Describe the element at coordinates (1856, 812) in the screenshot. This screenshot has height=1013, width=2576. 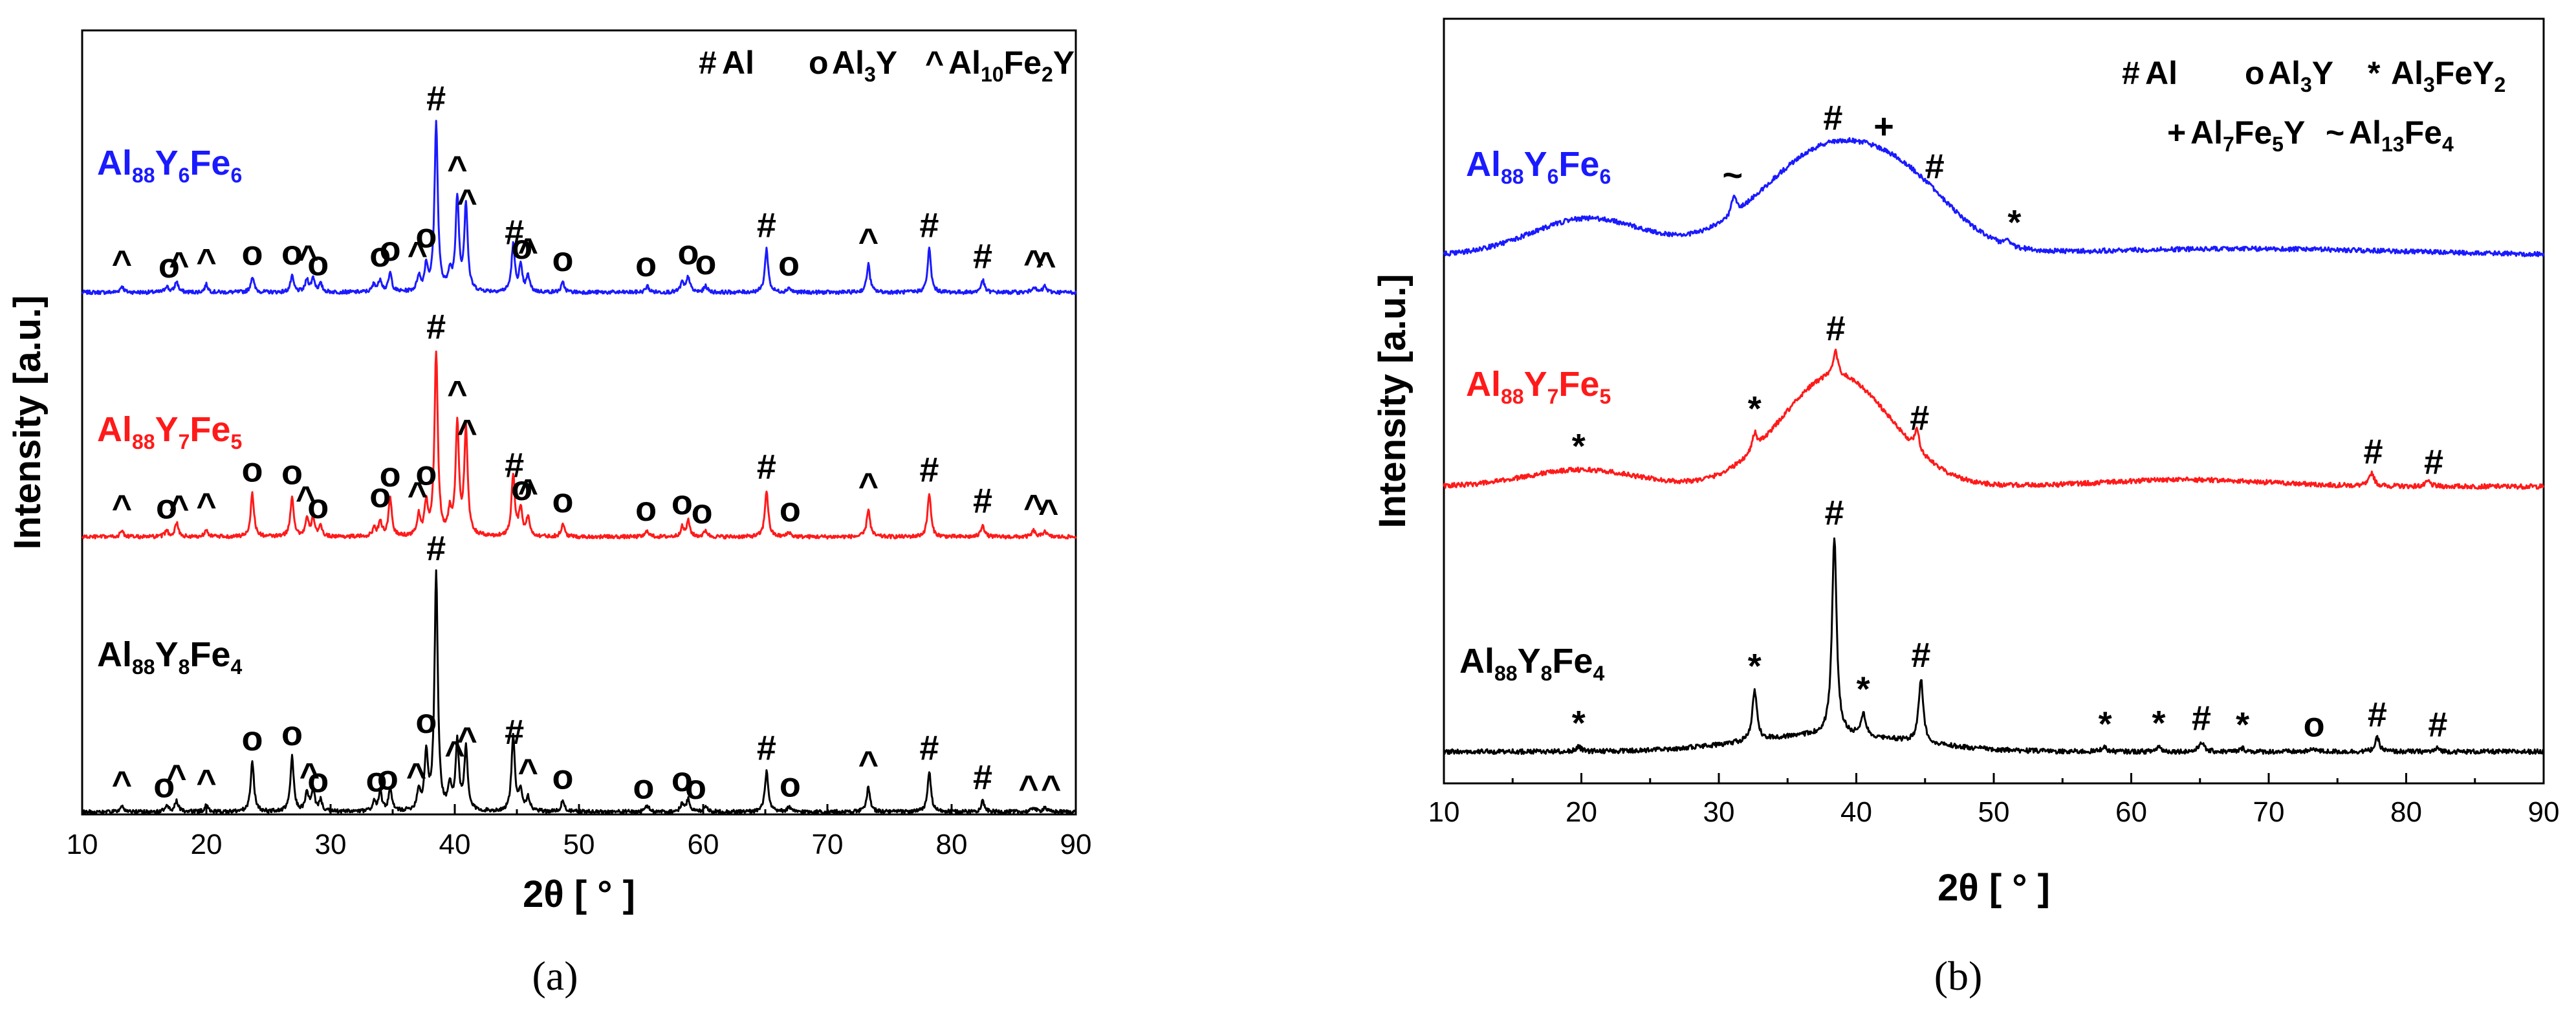
I see `panel-b-x-tick-label: 40` at that location.